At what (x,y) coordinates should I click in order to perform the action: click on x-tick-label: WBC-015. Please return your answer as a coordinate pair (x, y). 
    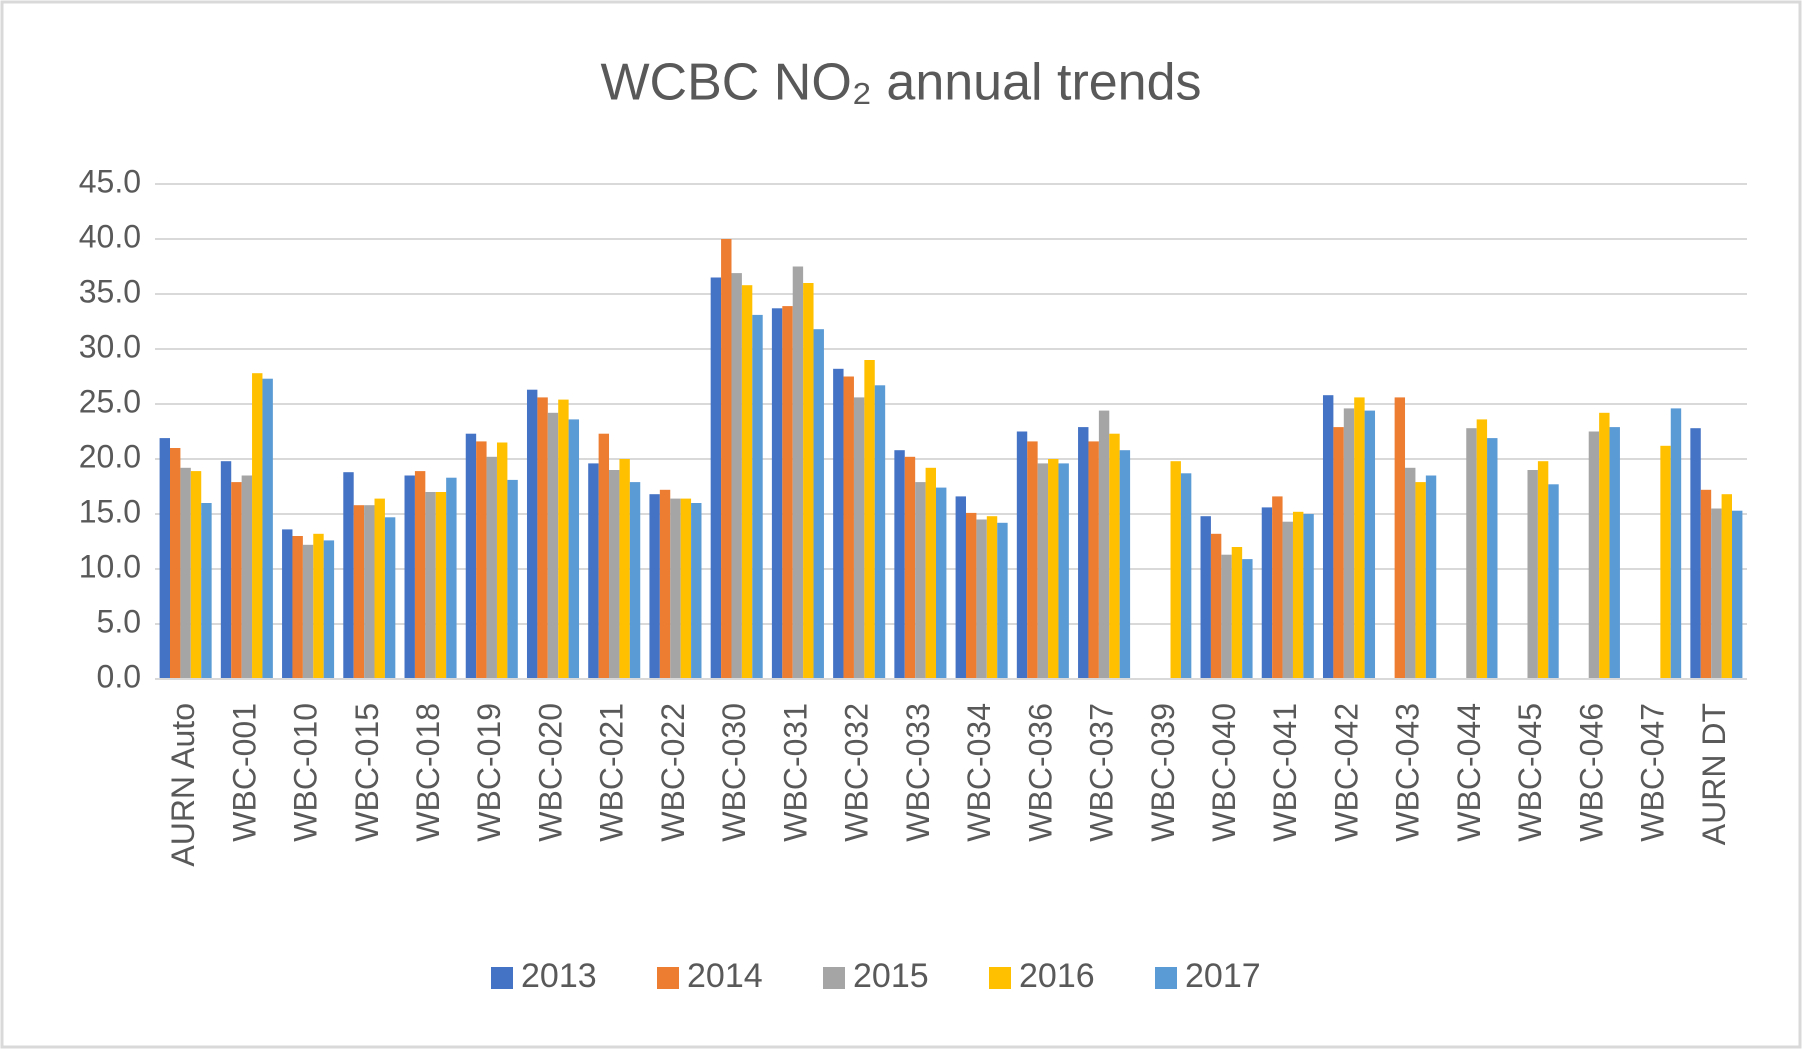
    Looking at the image, I should click on (367, 772).